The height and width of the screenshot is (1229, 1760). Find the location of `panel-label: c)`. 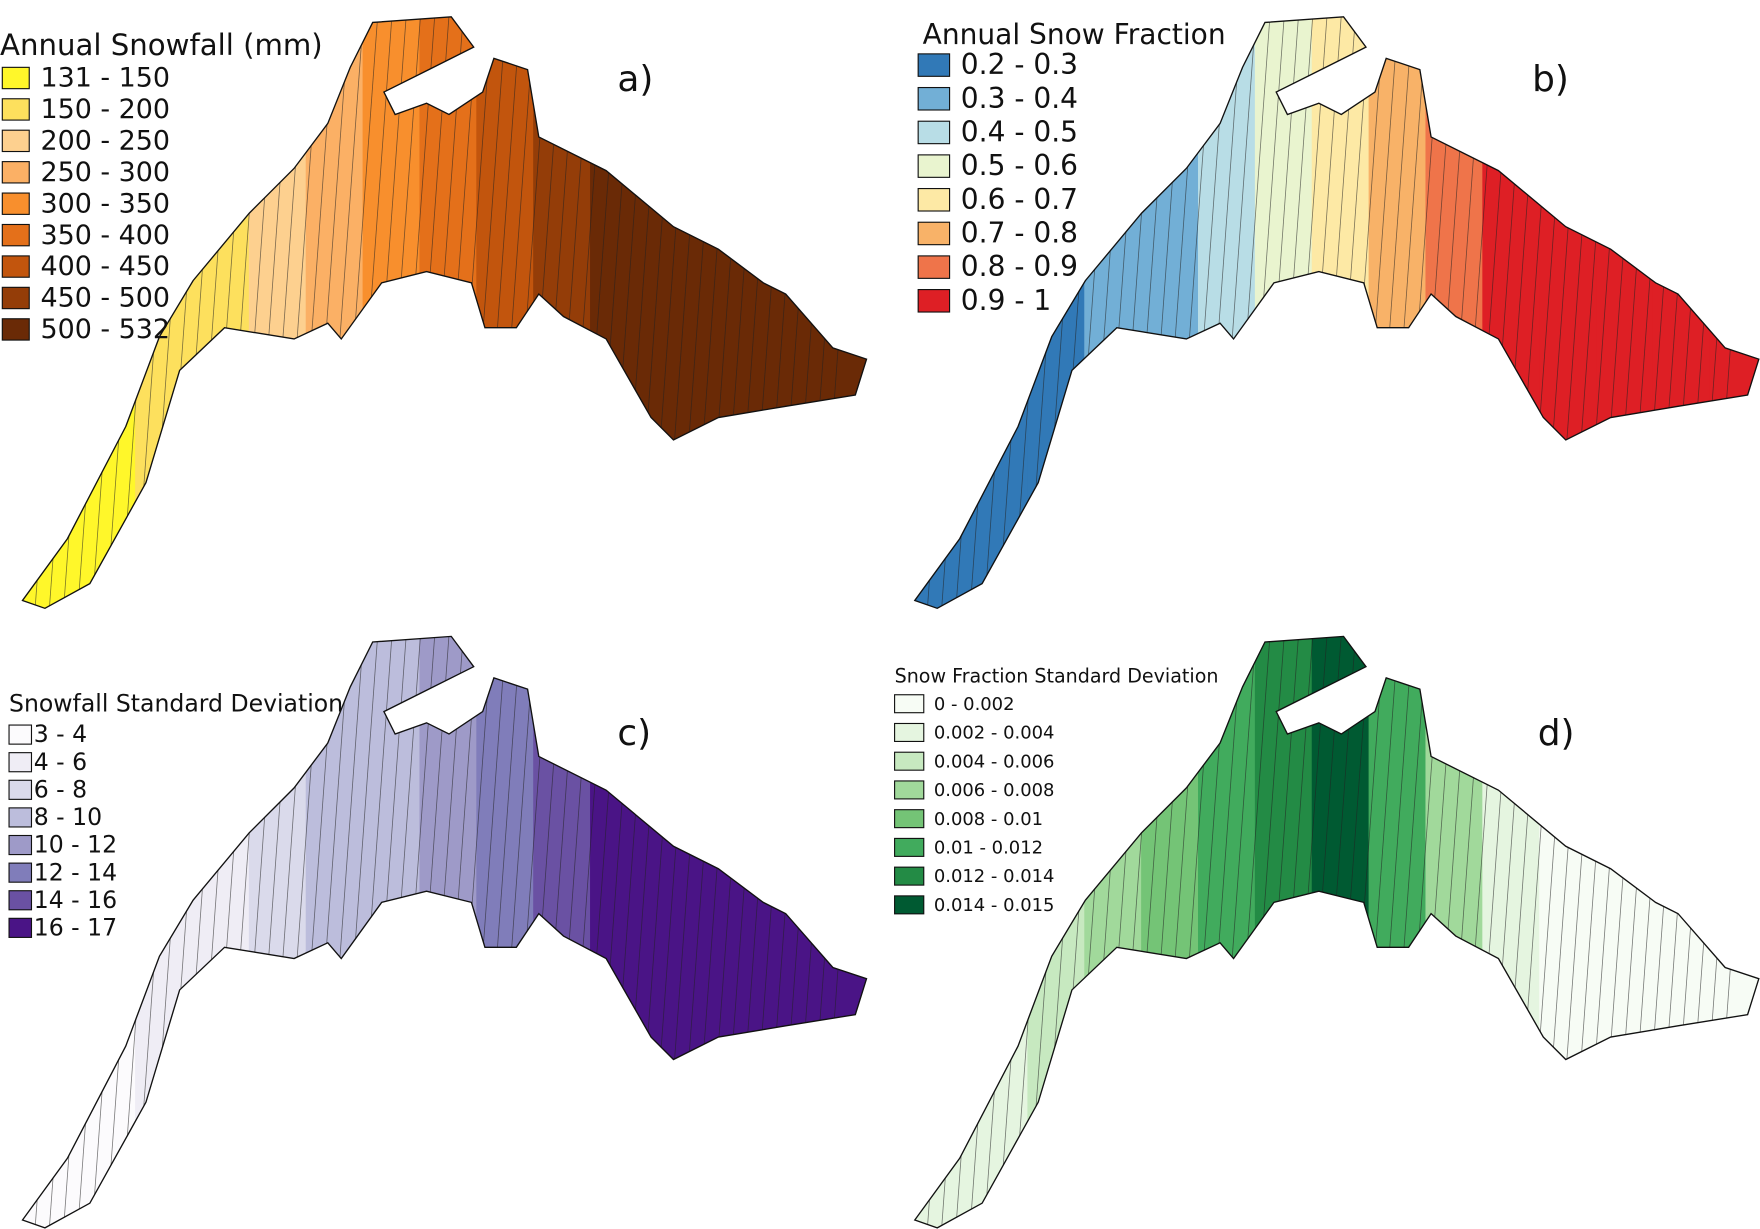

panel-label: c) is located at coordinates (634, 733).